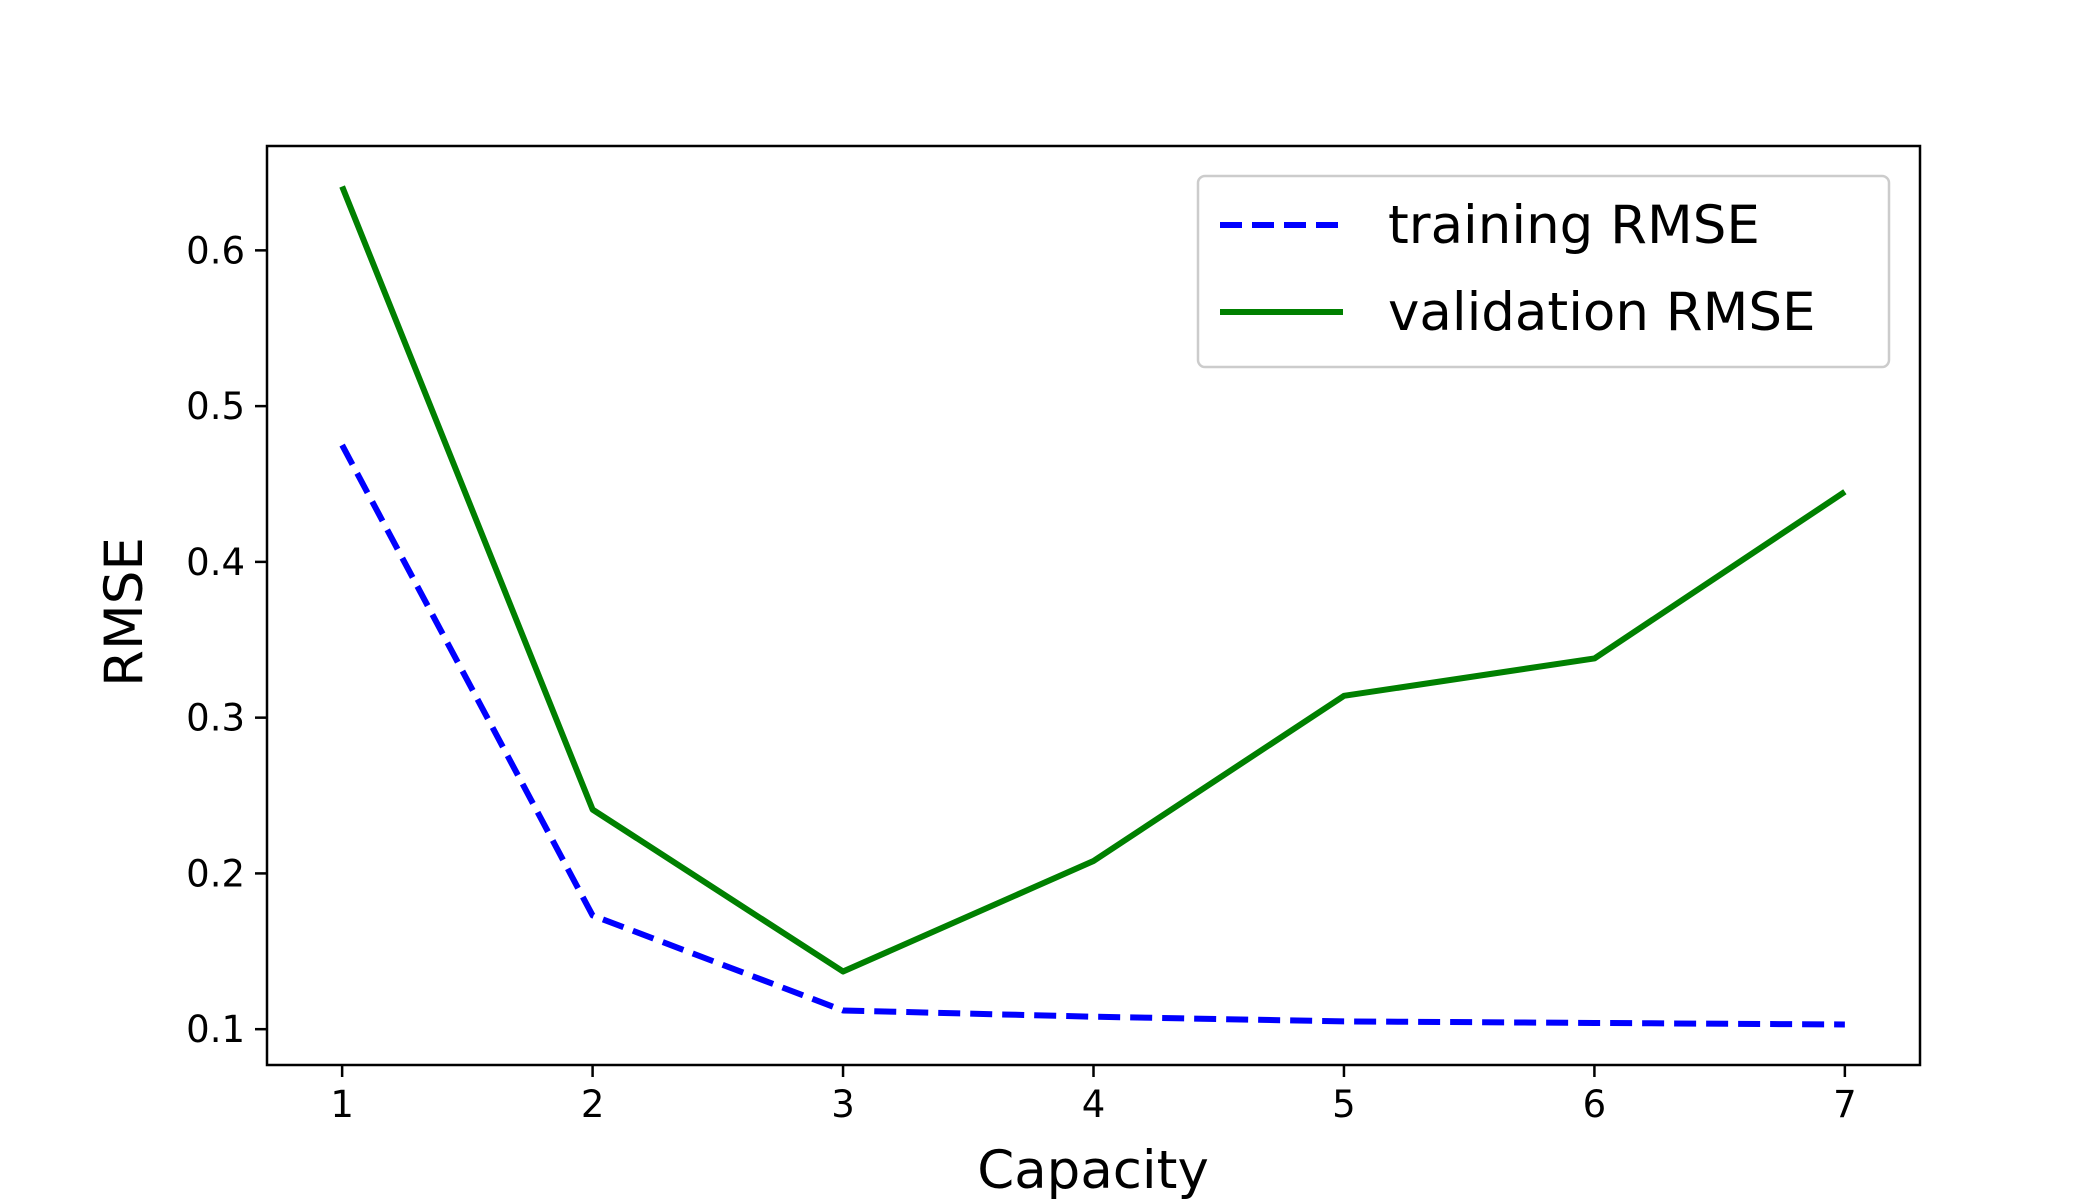  Describe the element at coordinates (1094, 1104) in the screenshot. I see `x-tick-label: 4` at that location.